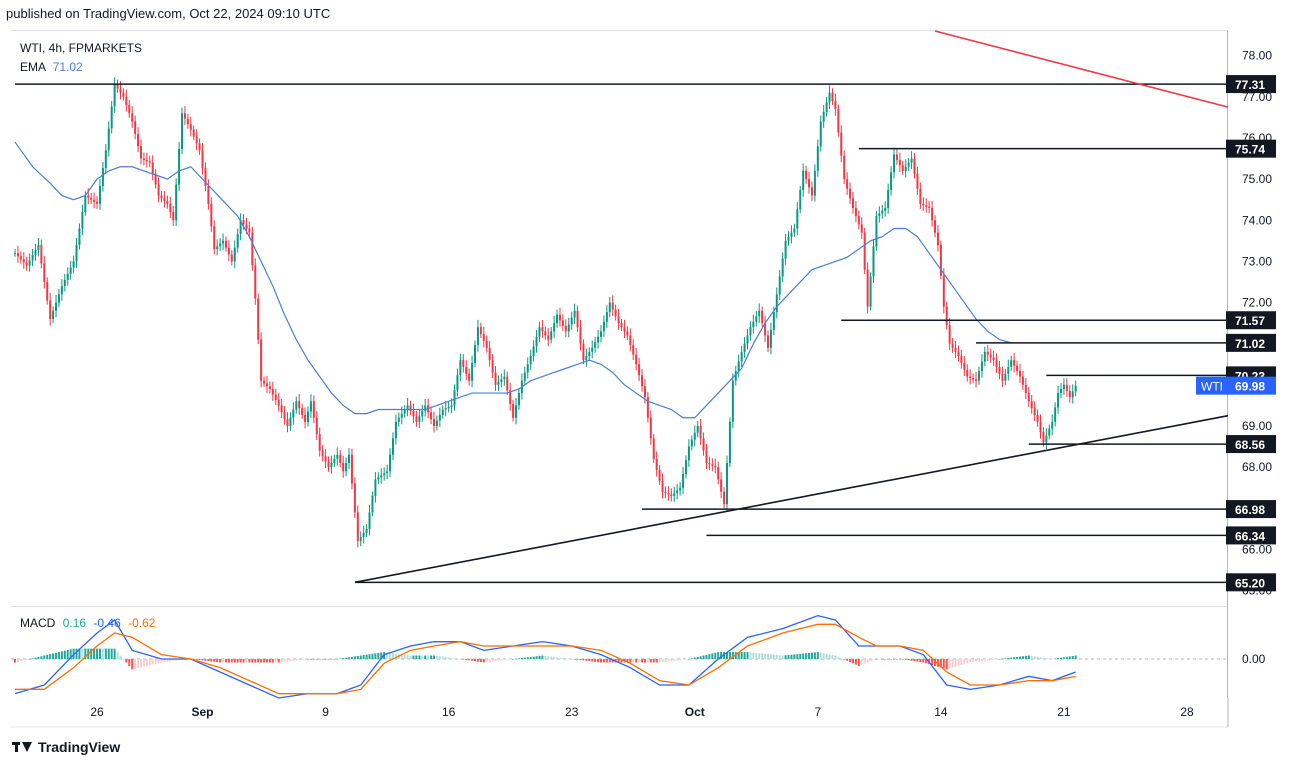  Describe the element at coordinates (1251, 582) in the screenshot. I see `level-price-label: 65.20` at that location.